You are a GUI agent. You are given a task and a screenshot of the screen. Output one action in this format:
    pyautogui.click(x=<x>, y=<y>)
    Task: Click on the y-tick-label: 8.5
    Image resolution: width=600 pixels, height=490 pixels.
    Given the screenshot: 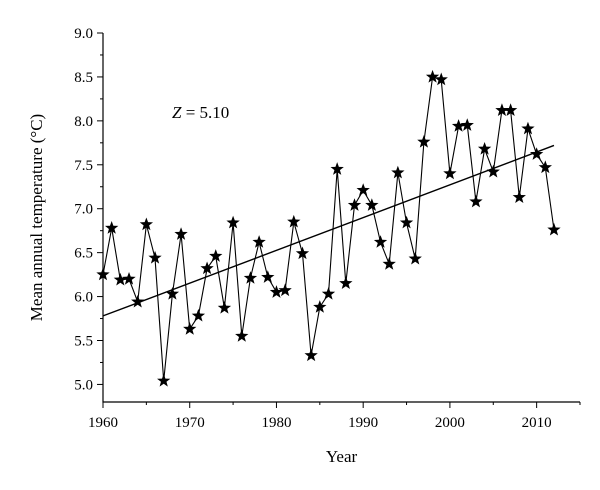 What is the action you would take?
    pyautogui.click(x=83, y=78)
    